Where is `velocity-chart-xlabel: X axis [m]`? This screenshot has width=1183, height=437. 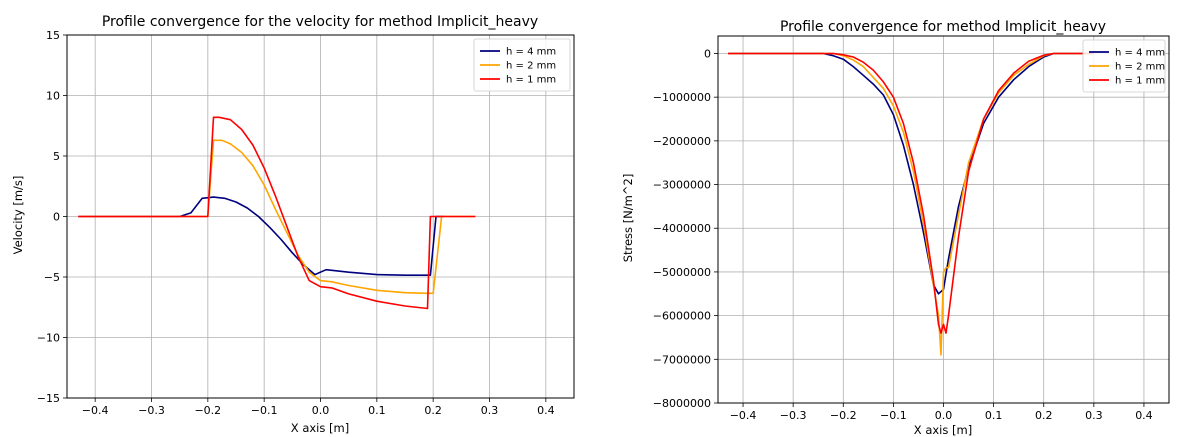
velocity-chart-xlabel: X axis [m] is located at coordinates (320, 428).